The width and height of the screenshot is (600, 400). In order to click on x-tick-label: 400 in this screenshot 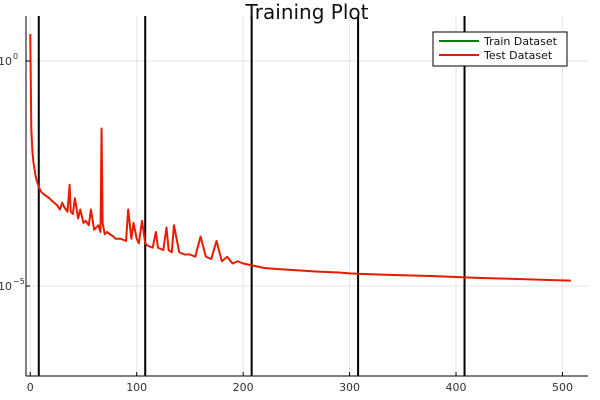, I will do `click(456, 387)`.